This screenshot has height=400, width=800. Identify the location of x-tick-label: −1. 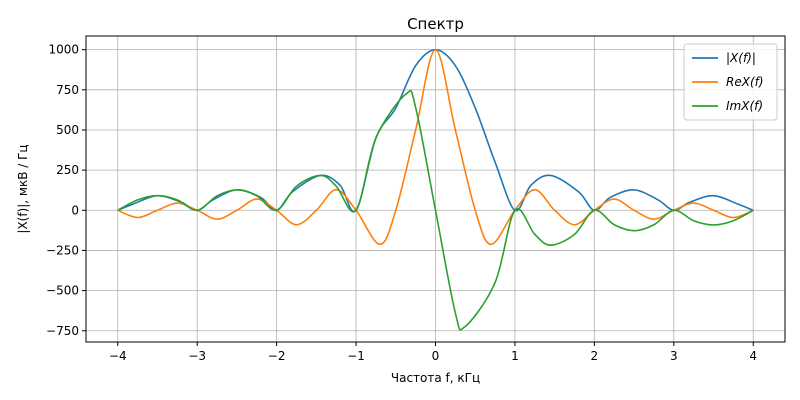
(356, 356).